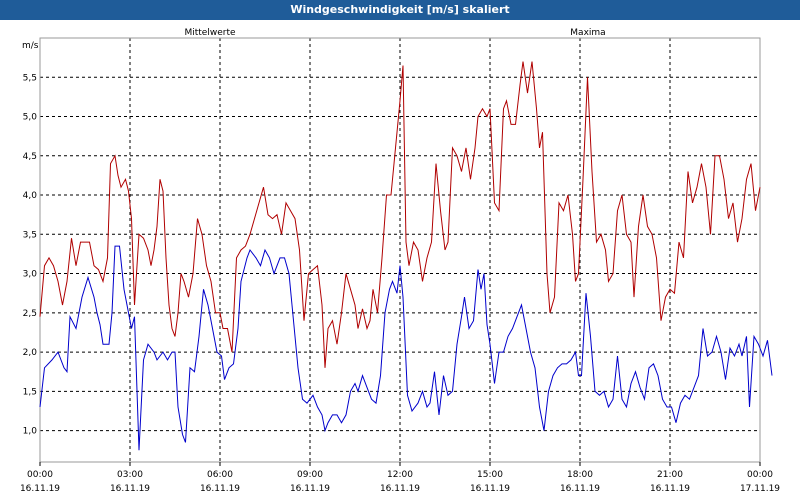 The width and height of the screenshot is (800, 500). Describe the element at coordinates (220, 475) in the screenshot. I see `x-tick-time: 06:00` at that location.